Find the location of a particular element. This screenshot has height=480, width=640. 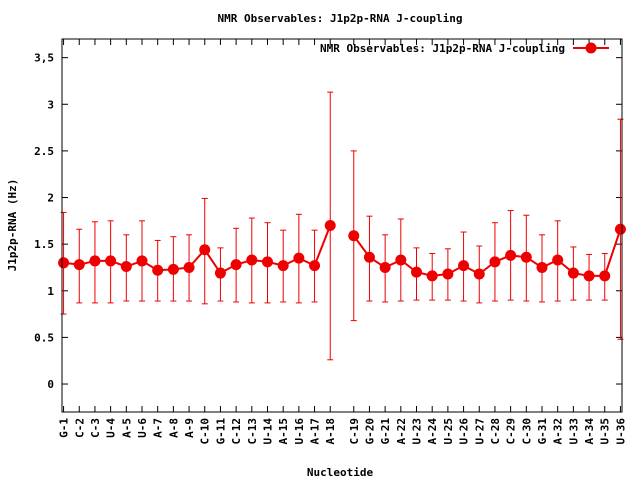

x-tick-label: A-7 is located at coordinates (158, 428).